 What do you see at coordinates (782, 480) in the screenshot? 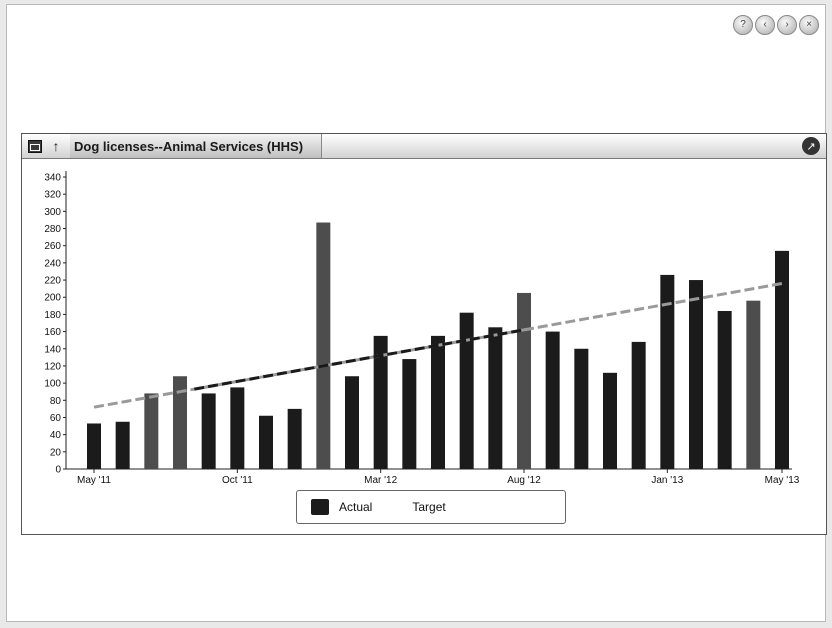
I see `x-tick-label: May '13` at bounding box center [782, 480].